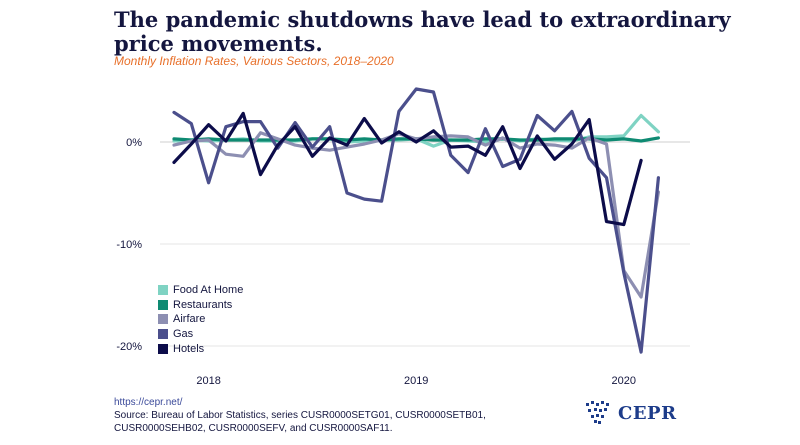 The height and width of the screenshot is (445, 800). I want to click on legend-item: Food At Home, so click(200, 290).